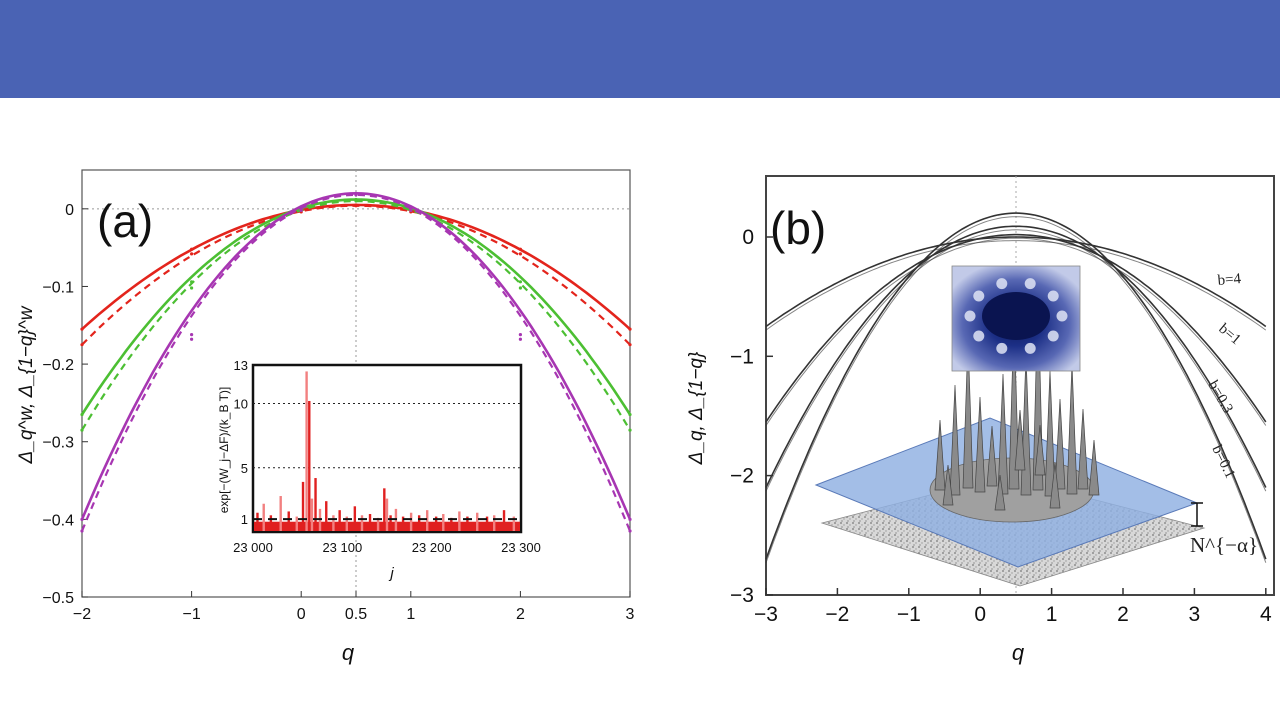 The width and height of the screenshot is (1280, 720). Describe the element at coordinates (58, 287) in the screenshot. I see `y-tick-label: −0.1` at that location.